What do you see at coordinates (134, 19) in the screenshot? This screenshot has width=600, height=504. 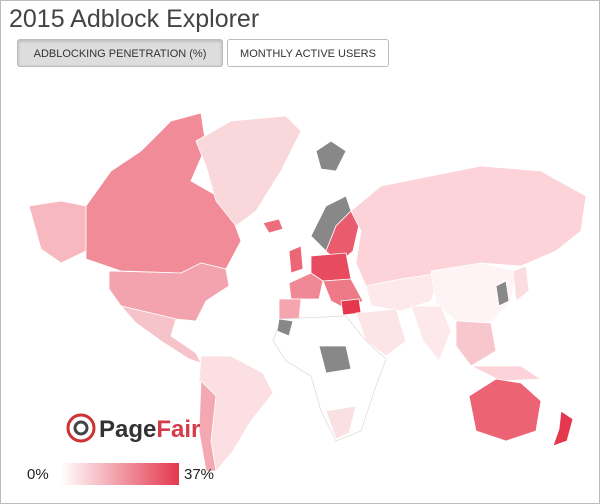 I see `title: 2015 Adblock Explorer` at bounding box center [134, 19].